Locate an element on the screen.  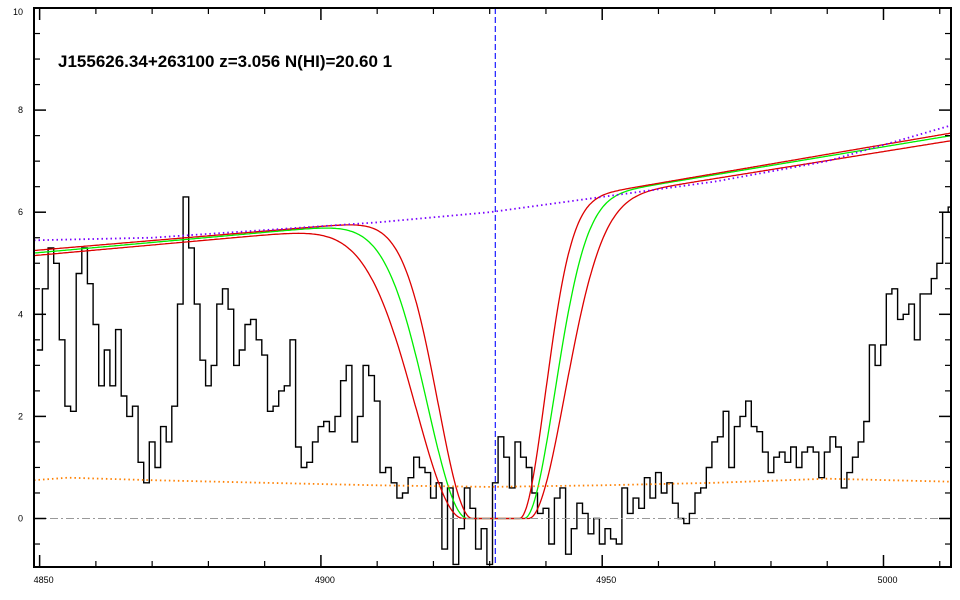
y-tick-label: 6 is located at coordinates (20, 212).